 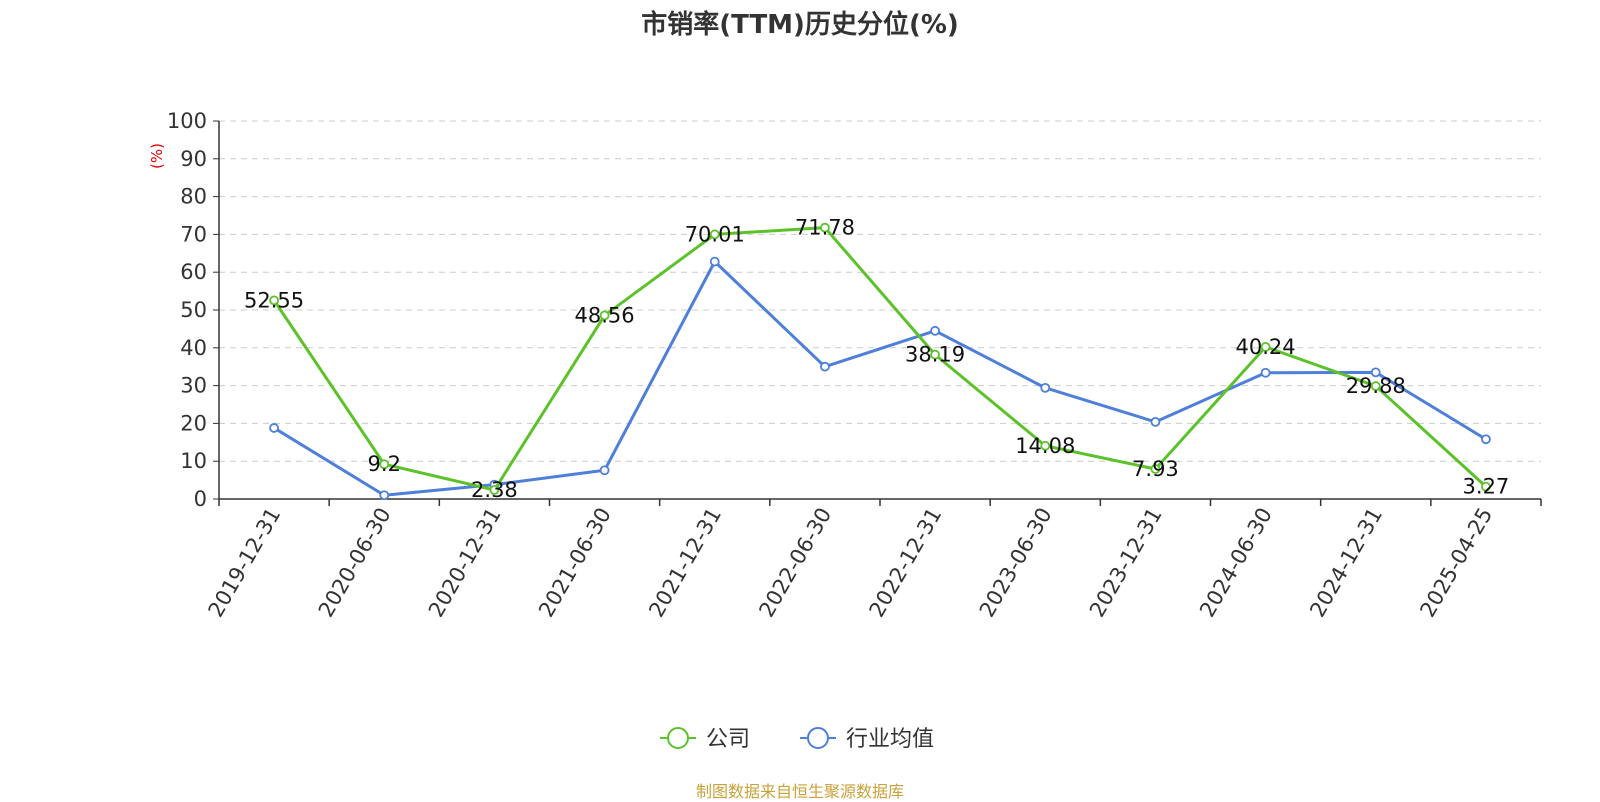 I want to click on chart-title: 市销率(TTM)历史分位(%), so click(x=800, y=25).